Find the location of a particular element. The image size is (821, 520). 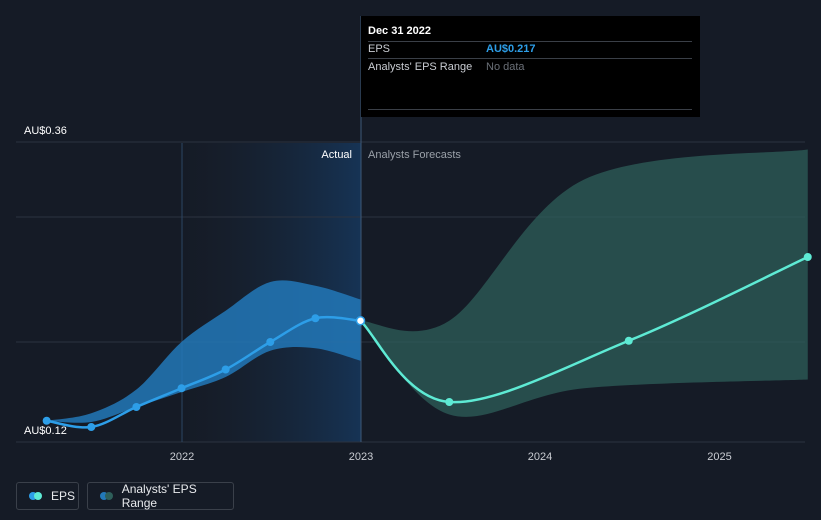

tooltip-range-value: No data is located at coordinates (505, 67).